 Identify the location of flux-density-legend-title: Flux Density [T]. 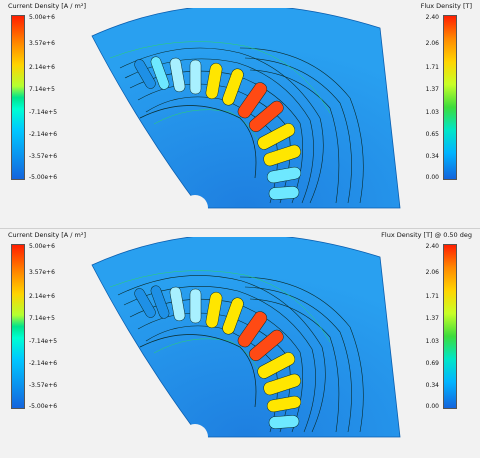
(446, 6).